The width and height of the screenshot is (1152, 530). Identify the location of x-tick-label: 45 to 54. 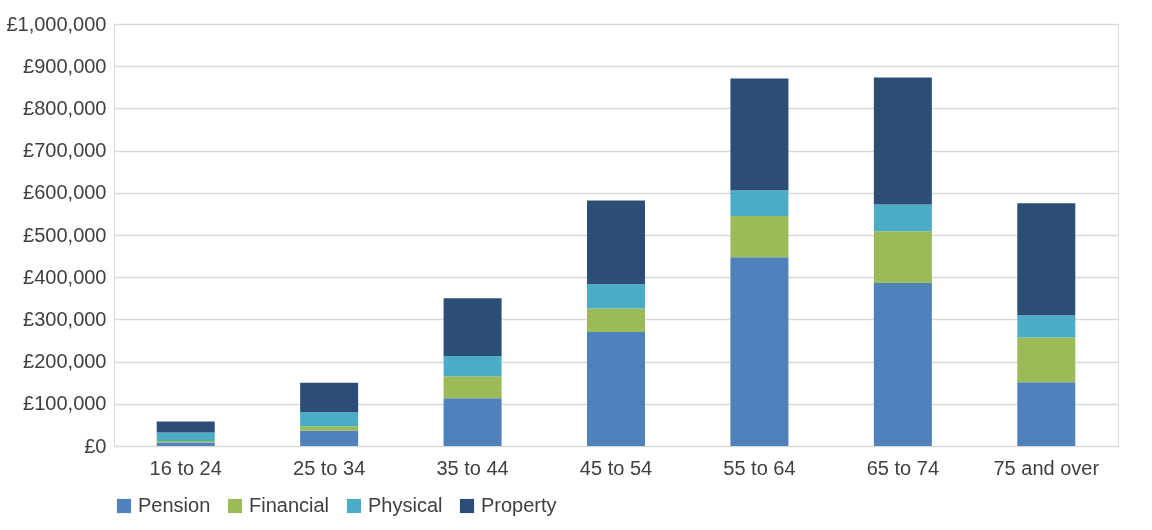
(616, 467).